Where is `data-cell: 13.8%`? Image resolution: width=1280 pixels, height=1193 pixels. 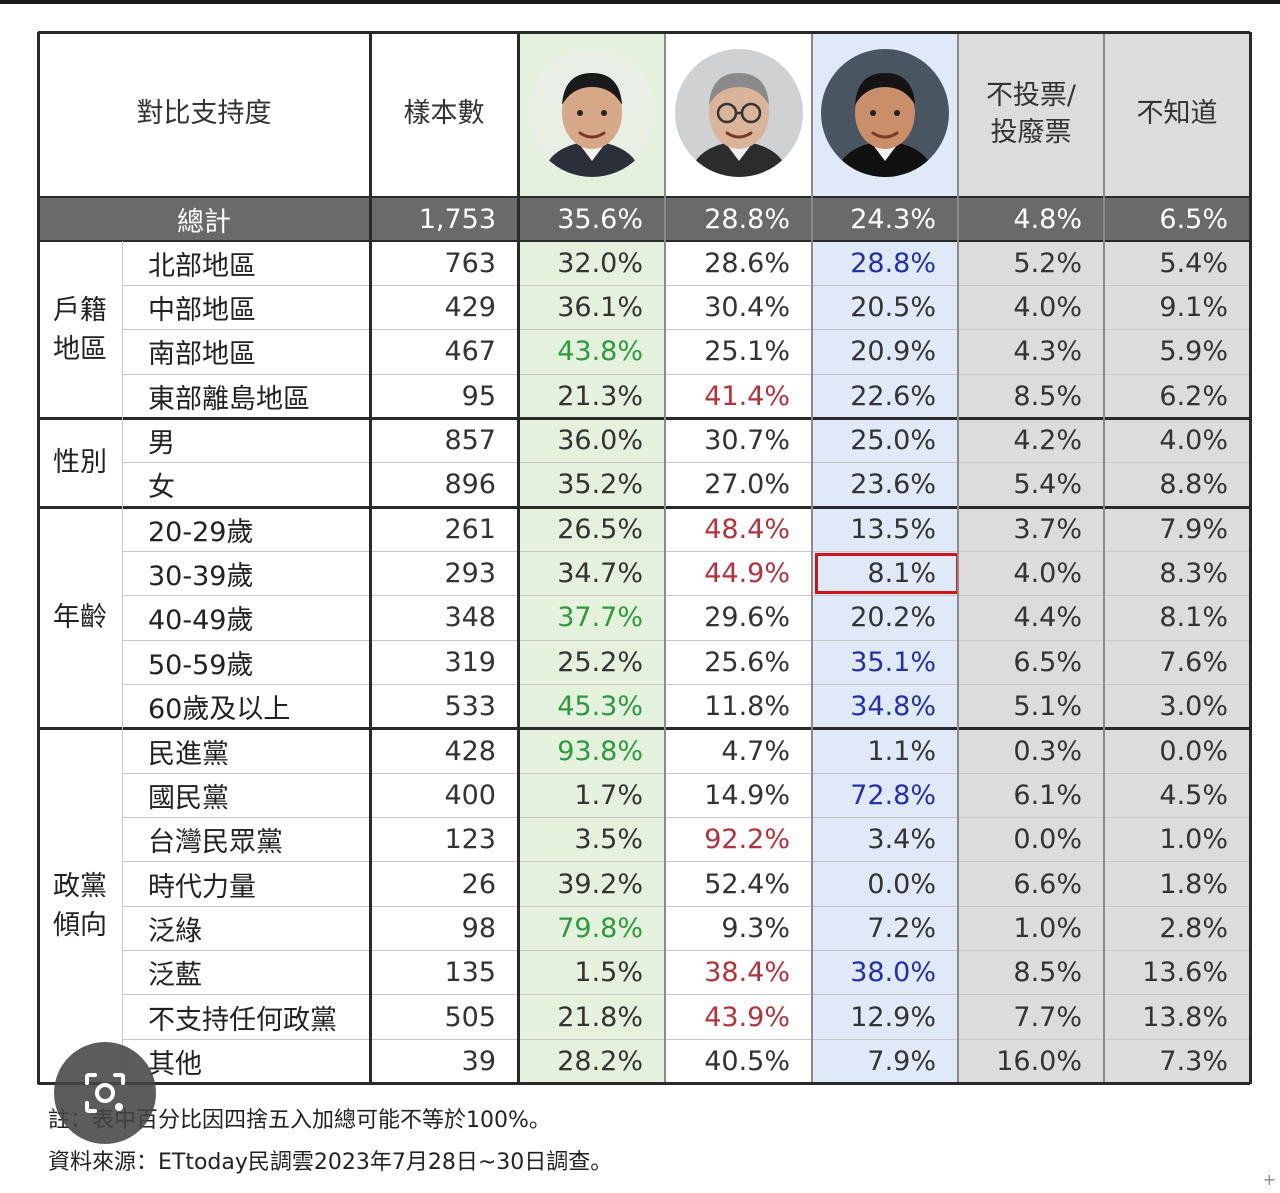
data-cell: 13.8% is located at coordinates (1185, 1017).